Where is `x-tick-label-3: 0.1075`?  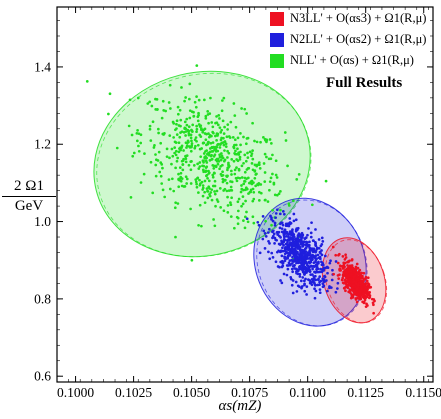
x-tick-label-3: 0.1075 is located at coordinates (249, 392).